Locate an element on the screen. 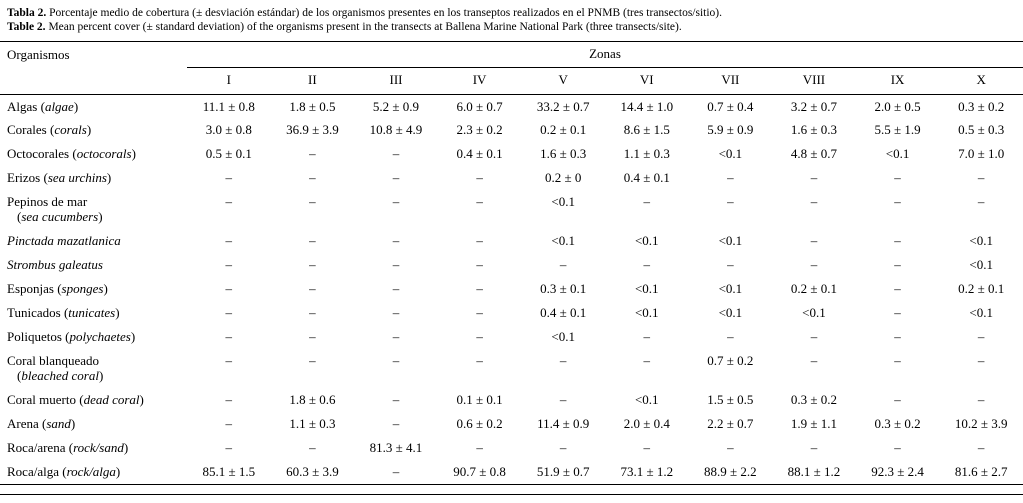  value-cell: 2.3 ± 0.2 is located at coordinates (479, 130).